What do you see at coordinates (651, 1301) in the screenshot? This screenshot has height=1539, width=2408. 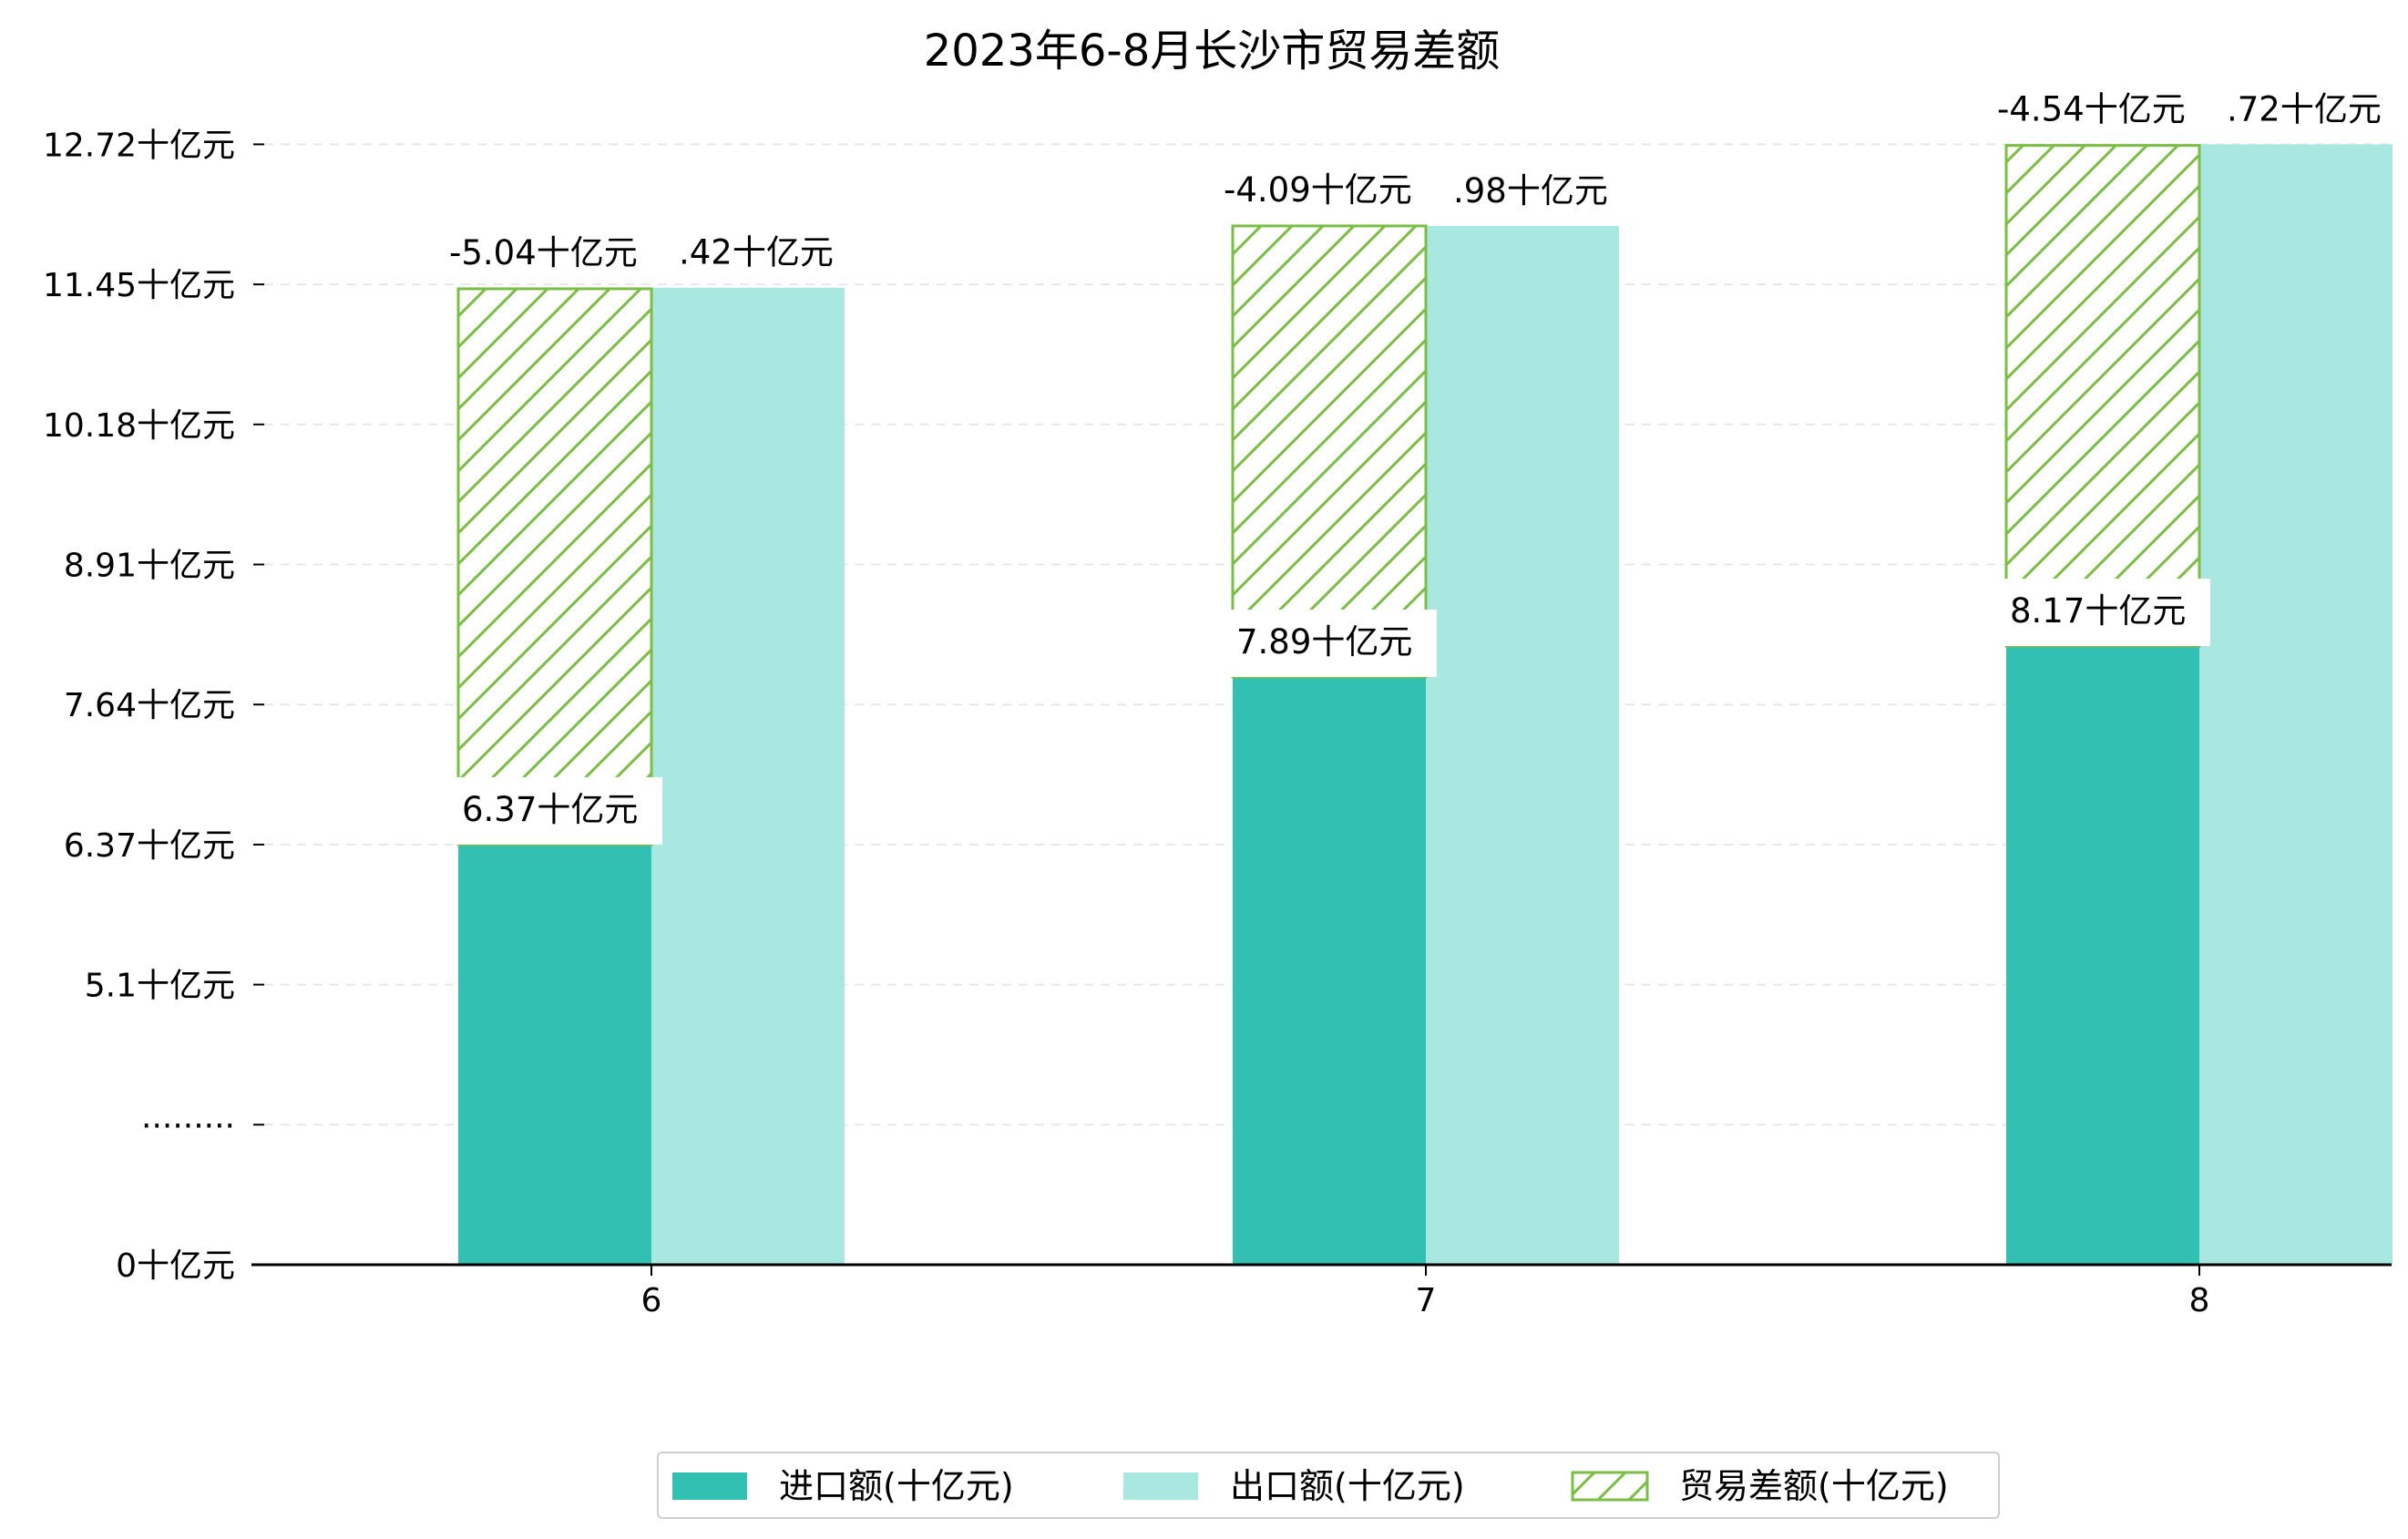 I see `x-tick-label: 6` at bounding box center [651, 1301].